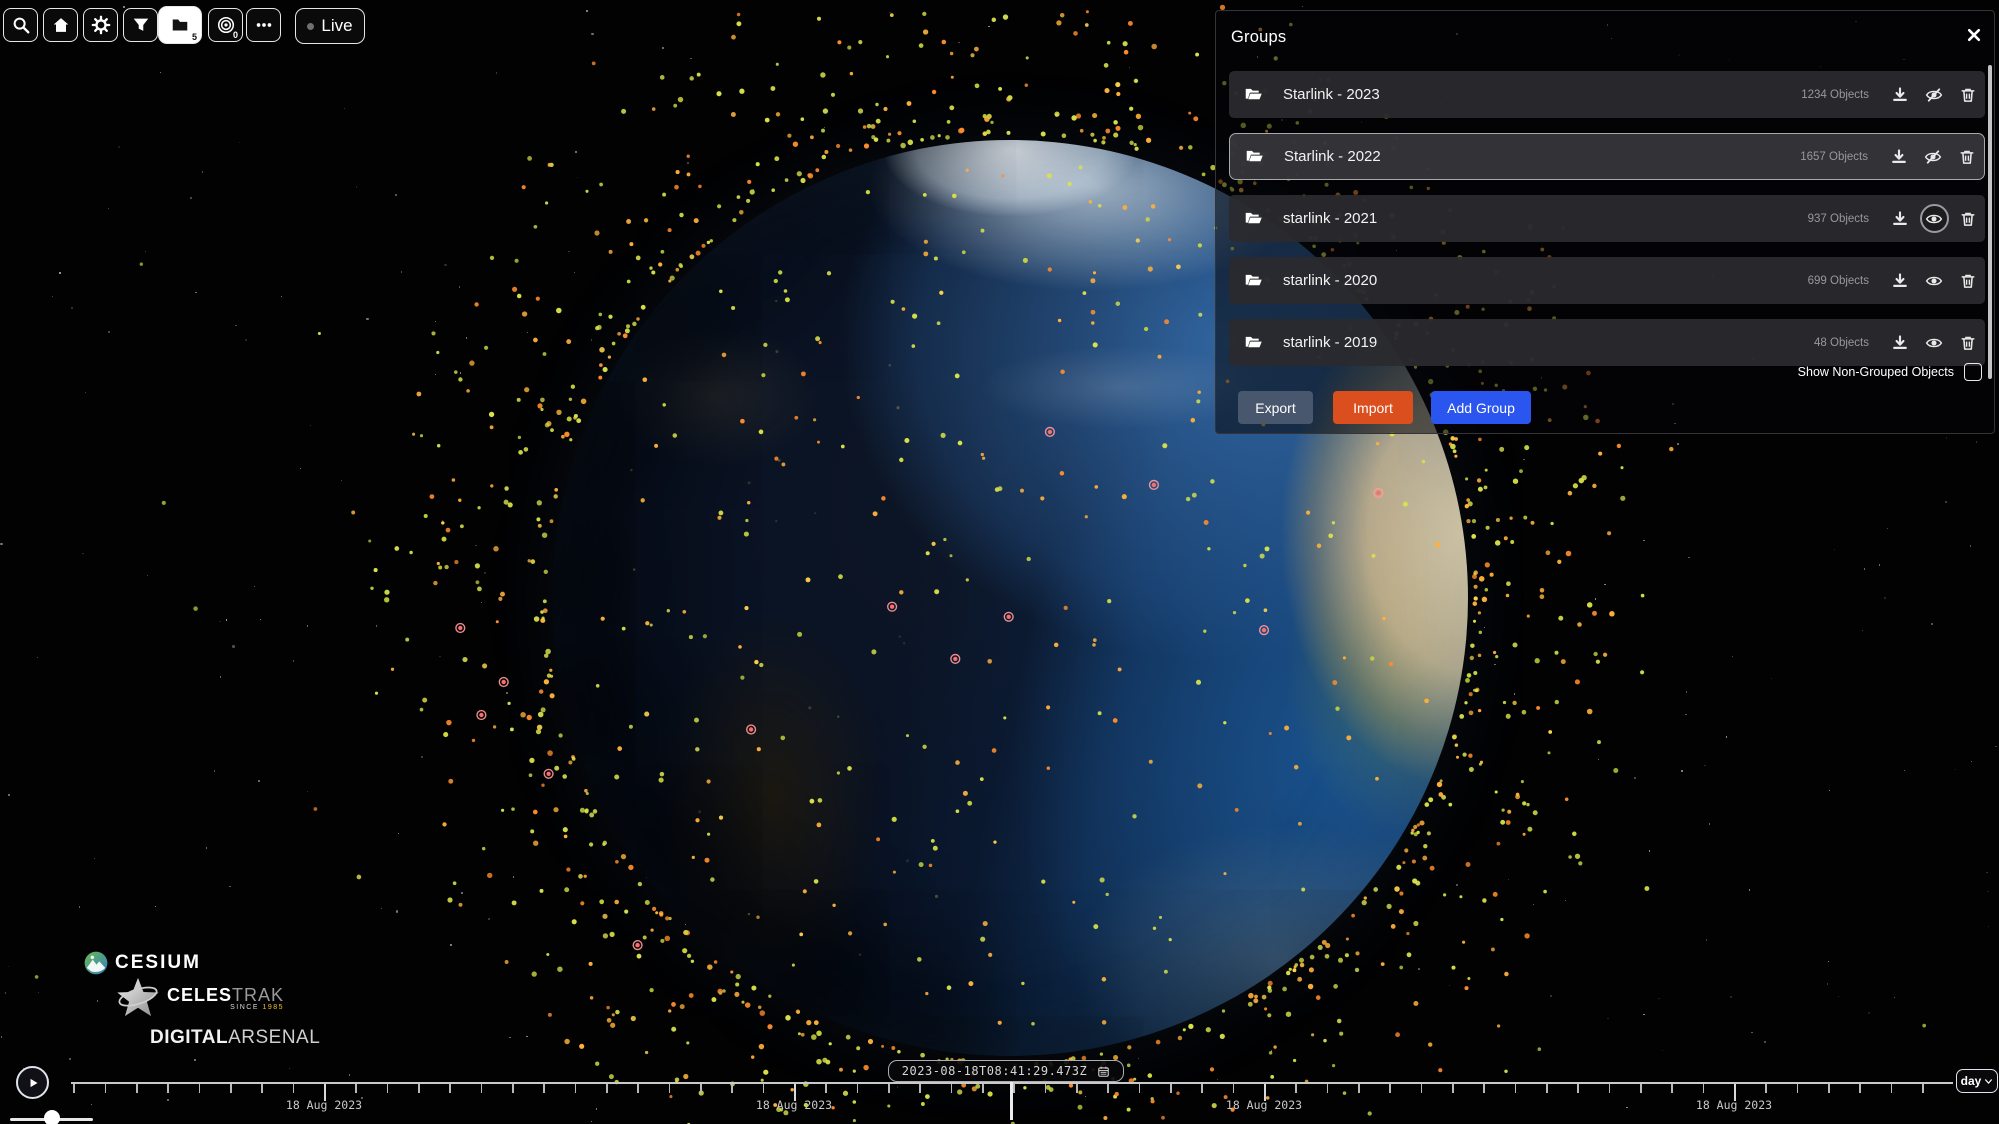 The image size is (1999, 1124). Describe the element at coordinates (235, 35) in the screenshot. I see `toolbar-badge: 0` at that location.